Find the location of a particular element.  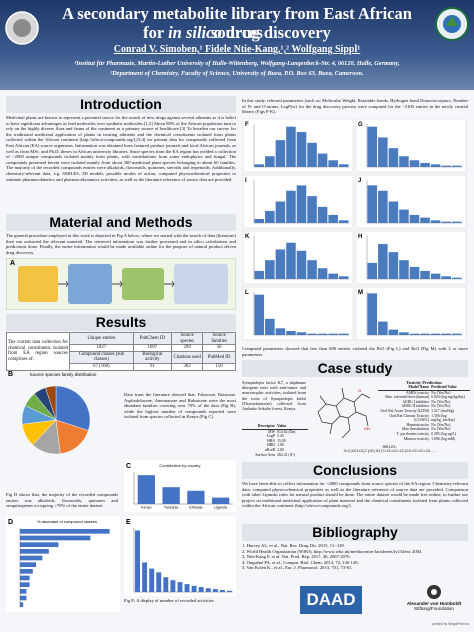

svg-text: OH is located at coordinates (367, 428).